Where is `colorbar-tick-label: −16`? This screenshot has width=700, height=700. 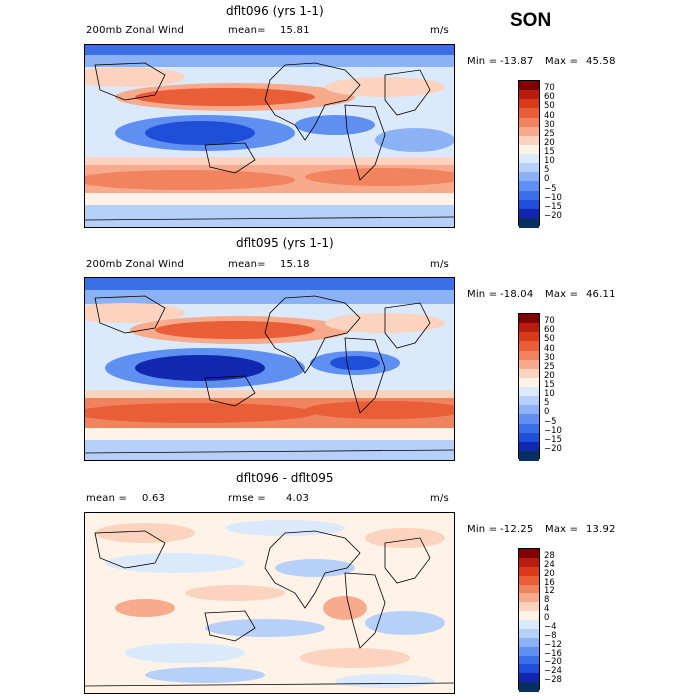 colorbar-tick-label: −16 is located at coordinates (553, 653).